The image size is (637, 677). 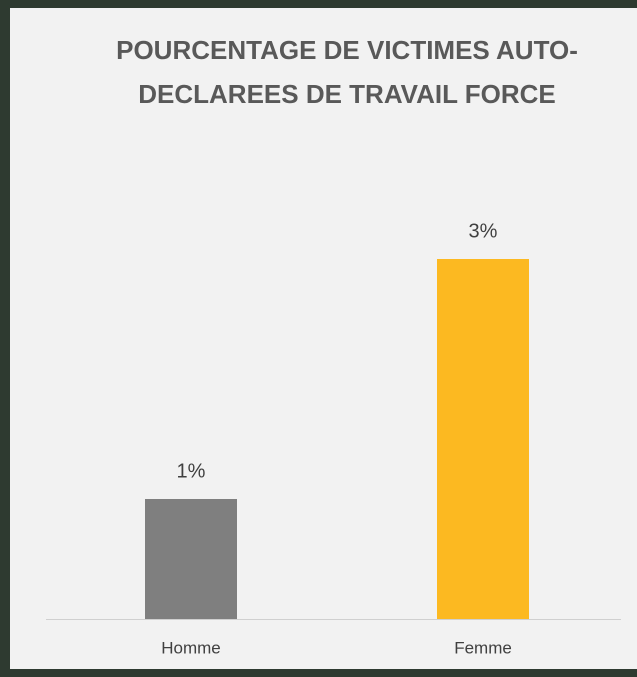 What do you see at coordinates (483, 647) in the screenshot?
I see `x-tick-label: Femme` at bounding box center [483, 647].